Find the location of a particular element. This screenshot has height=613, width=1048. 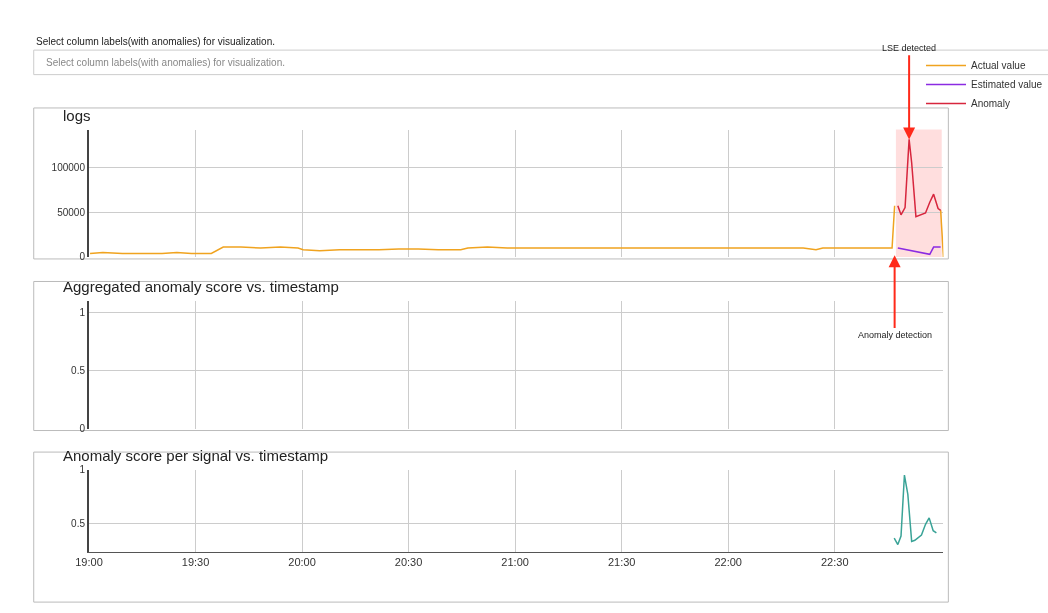

x-tick-label: 19:30 is located at coordinates (195, 562).